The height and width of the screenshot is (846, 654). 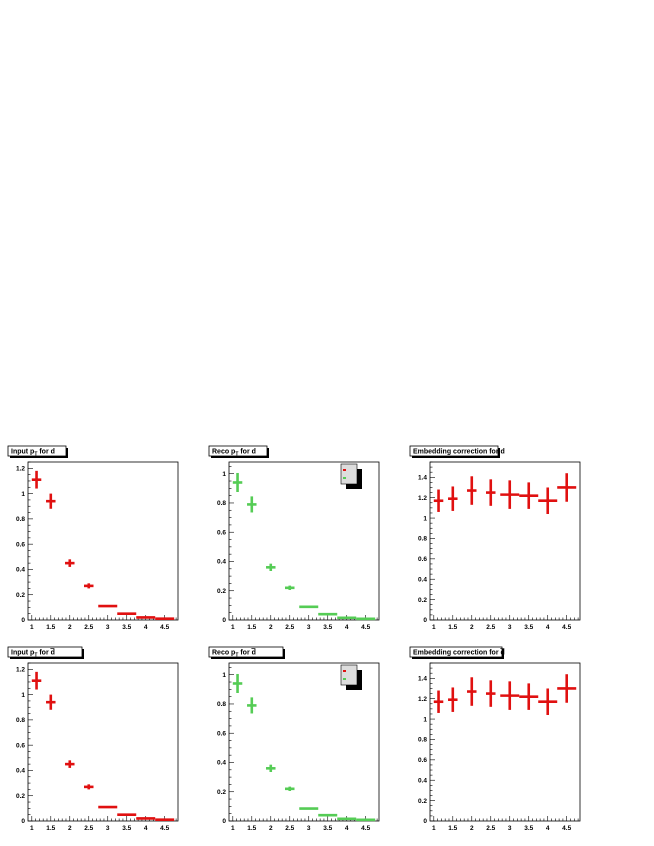 I want to click on chart-title: Input pT for d, so click(x=33, y=453).